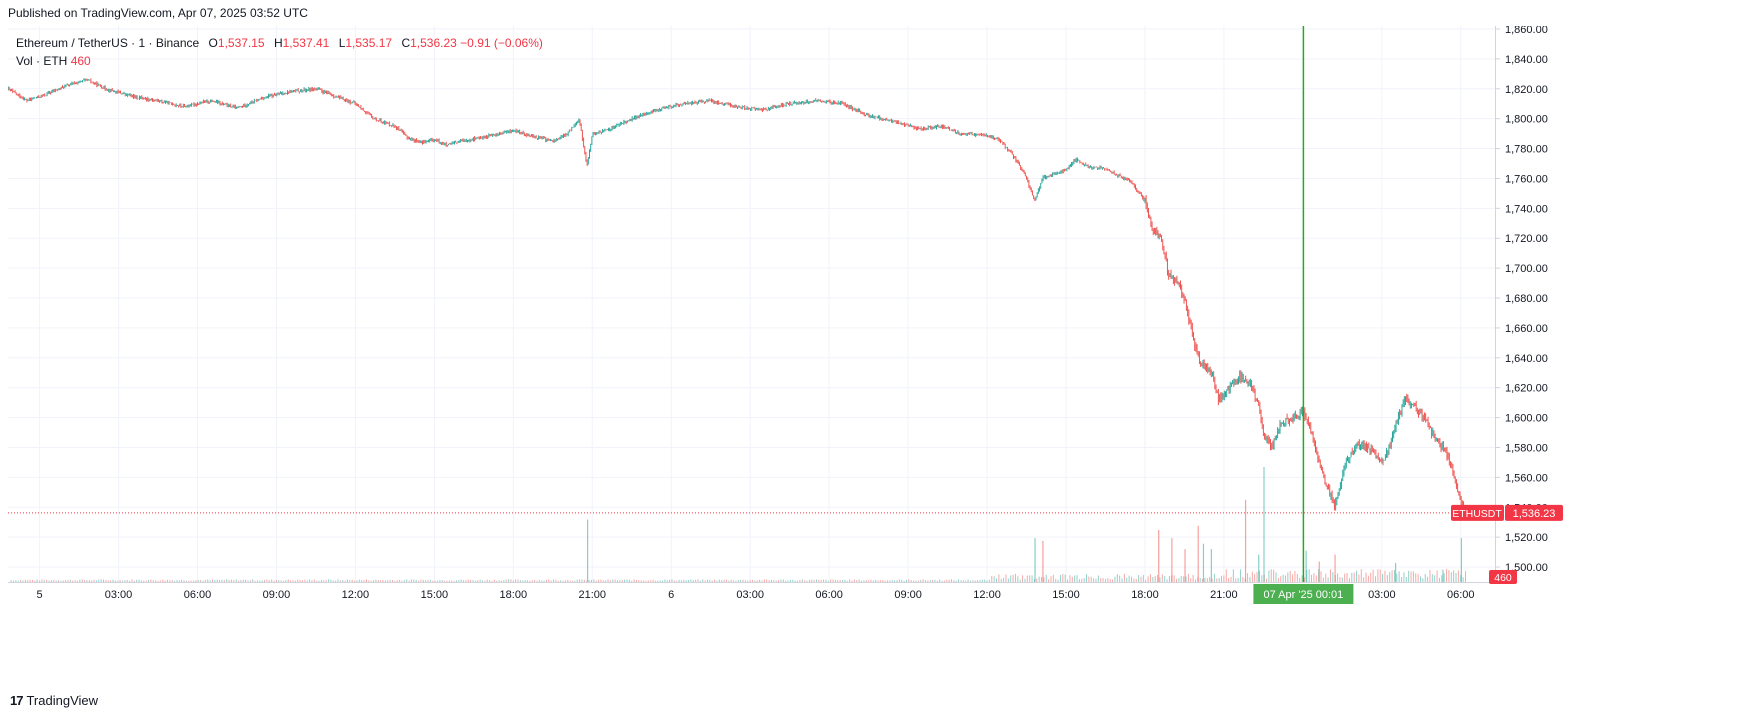 The height and width of the screenshot is (716, 1755). Describe the element at coordinates (62, 700) in the screenshot. I see `brand-name: TradingView` at that location.